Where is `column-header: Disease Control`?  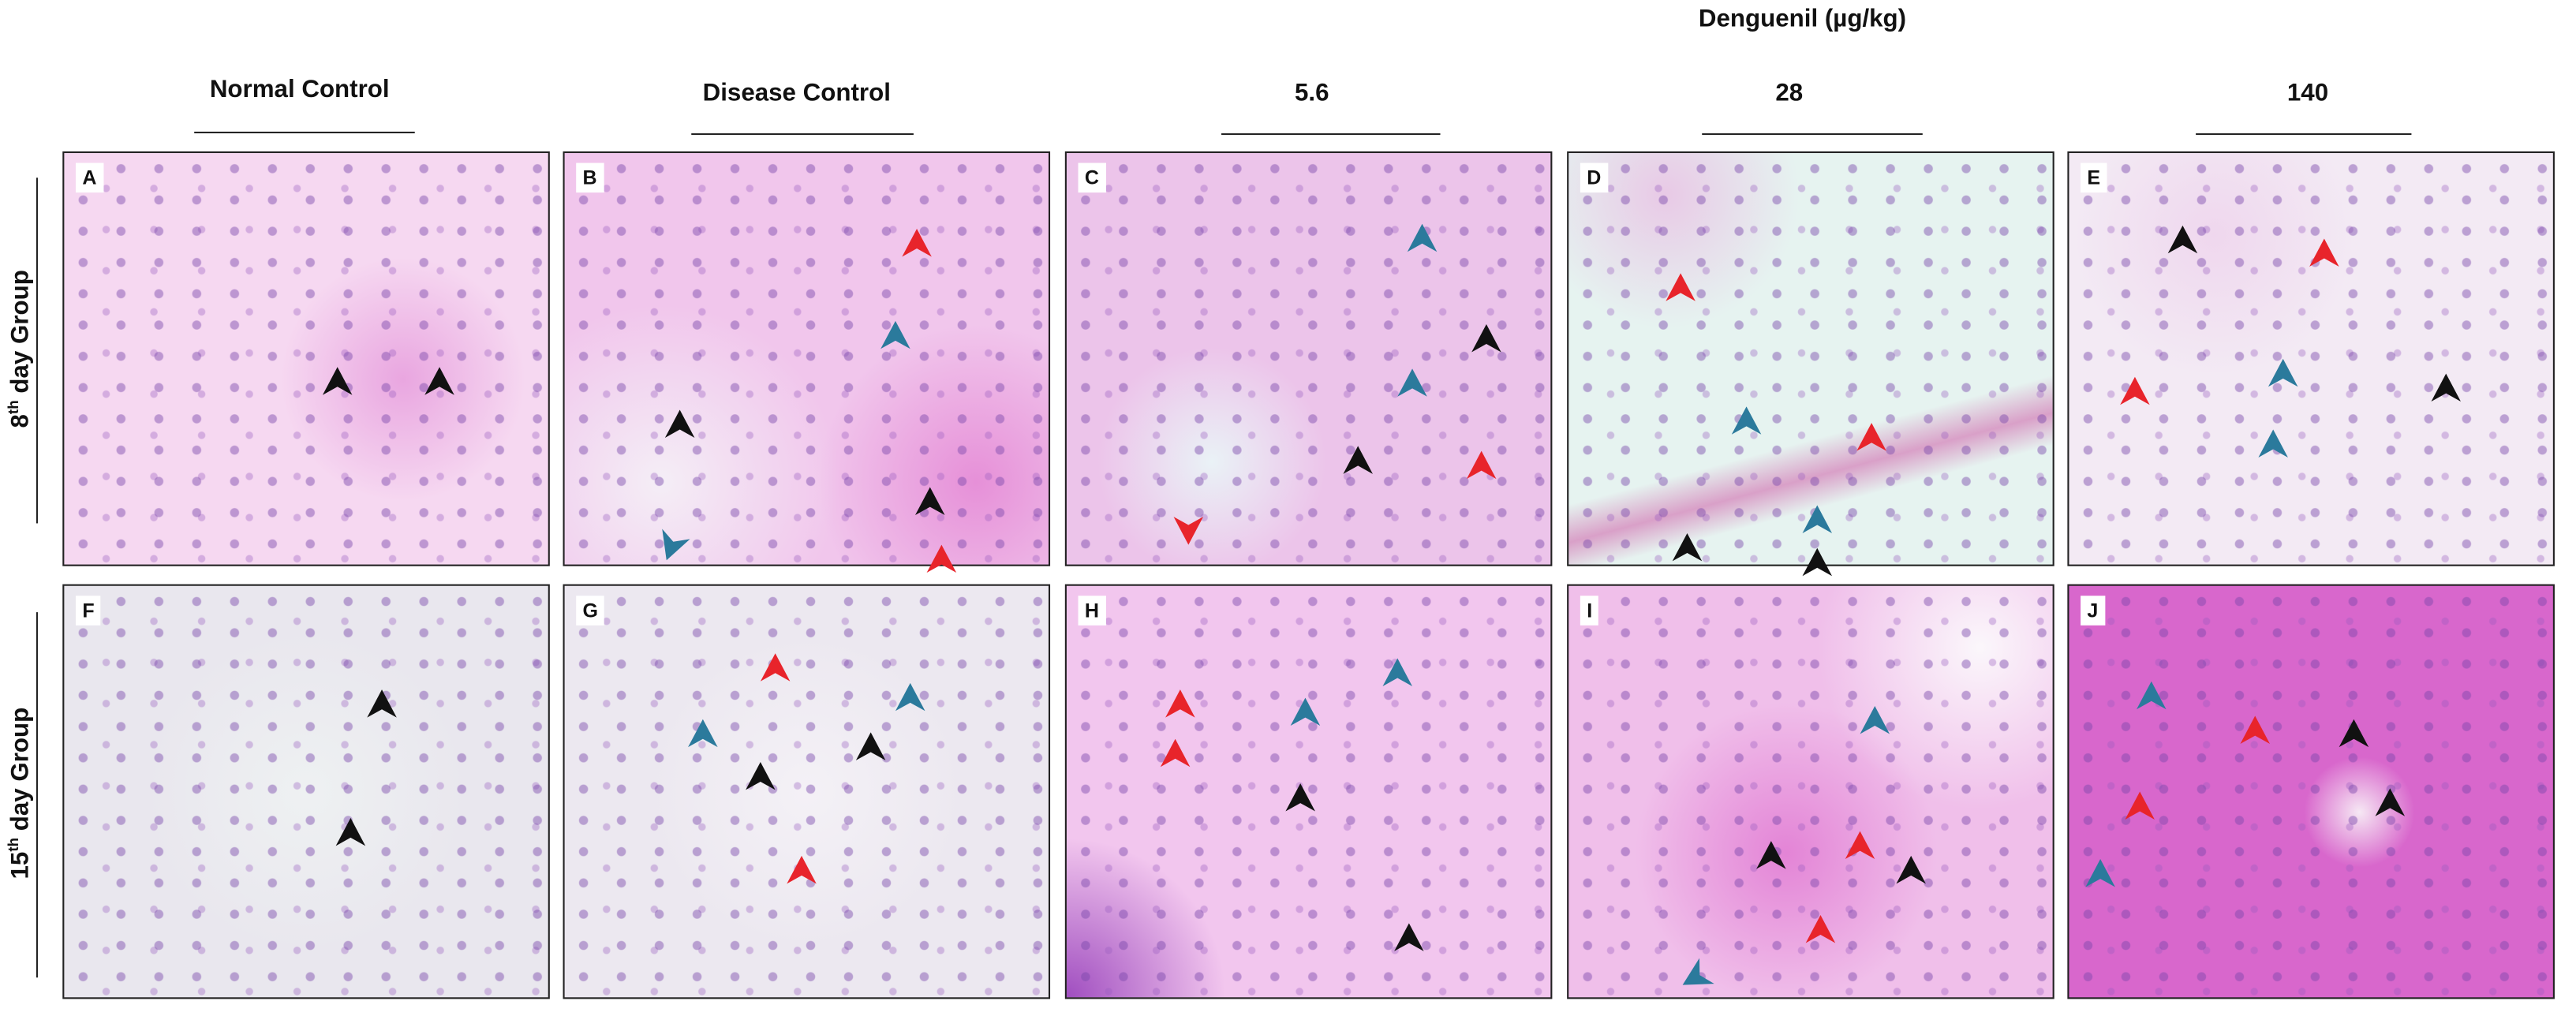
column-header: Disease Control is located at coordinates (796, 93).